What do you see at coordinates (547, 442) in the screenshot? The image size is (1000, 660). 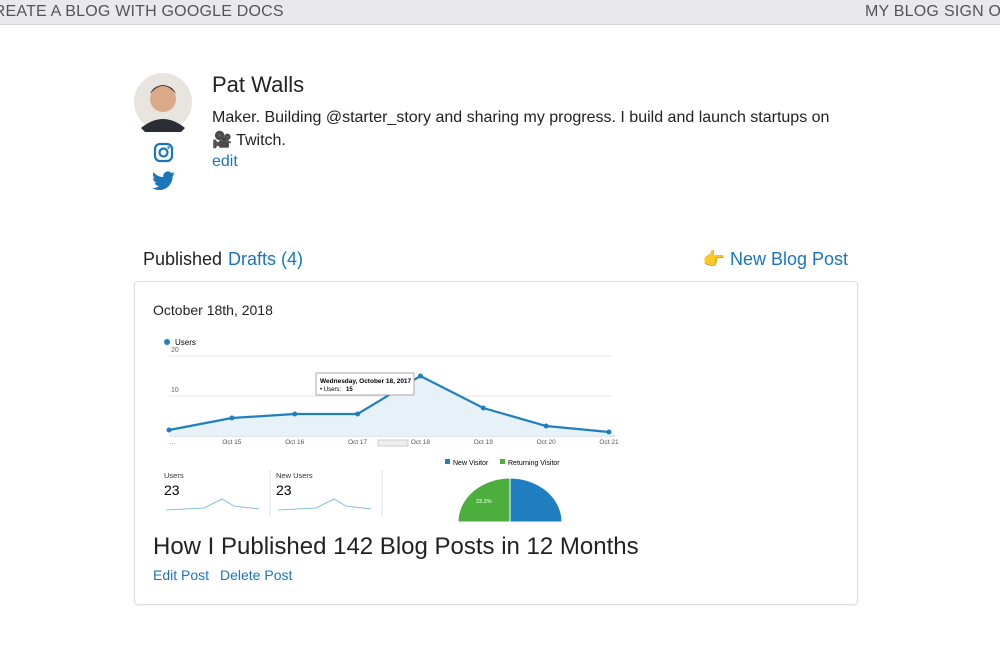 I see `x-tick-label: Oct 20` at bounding box center [547, 442].